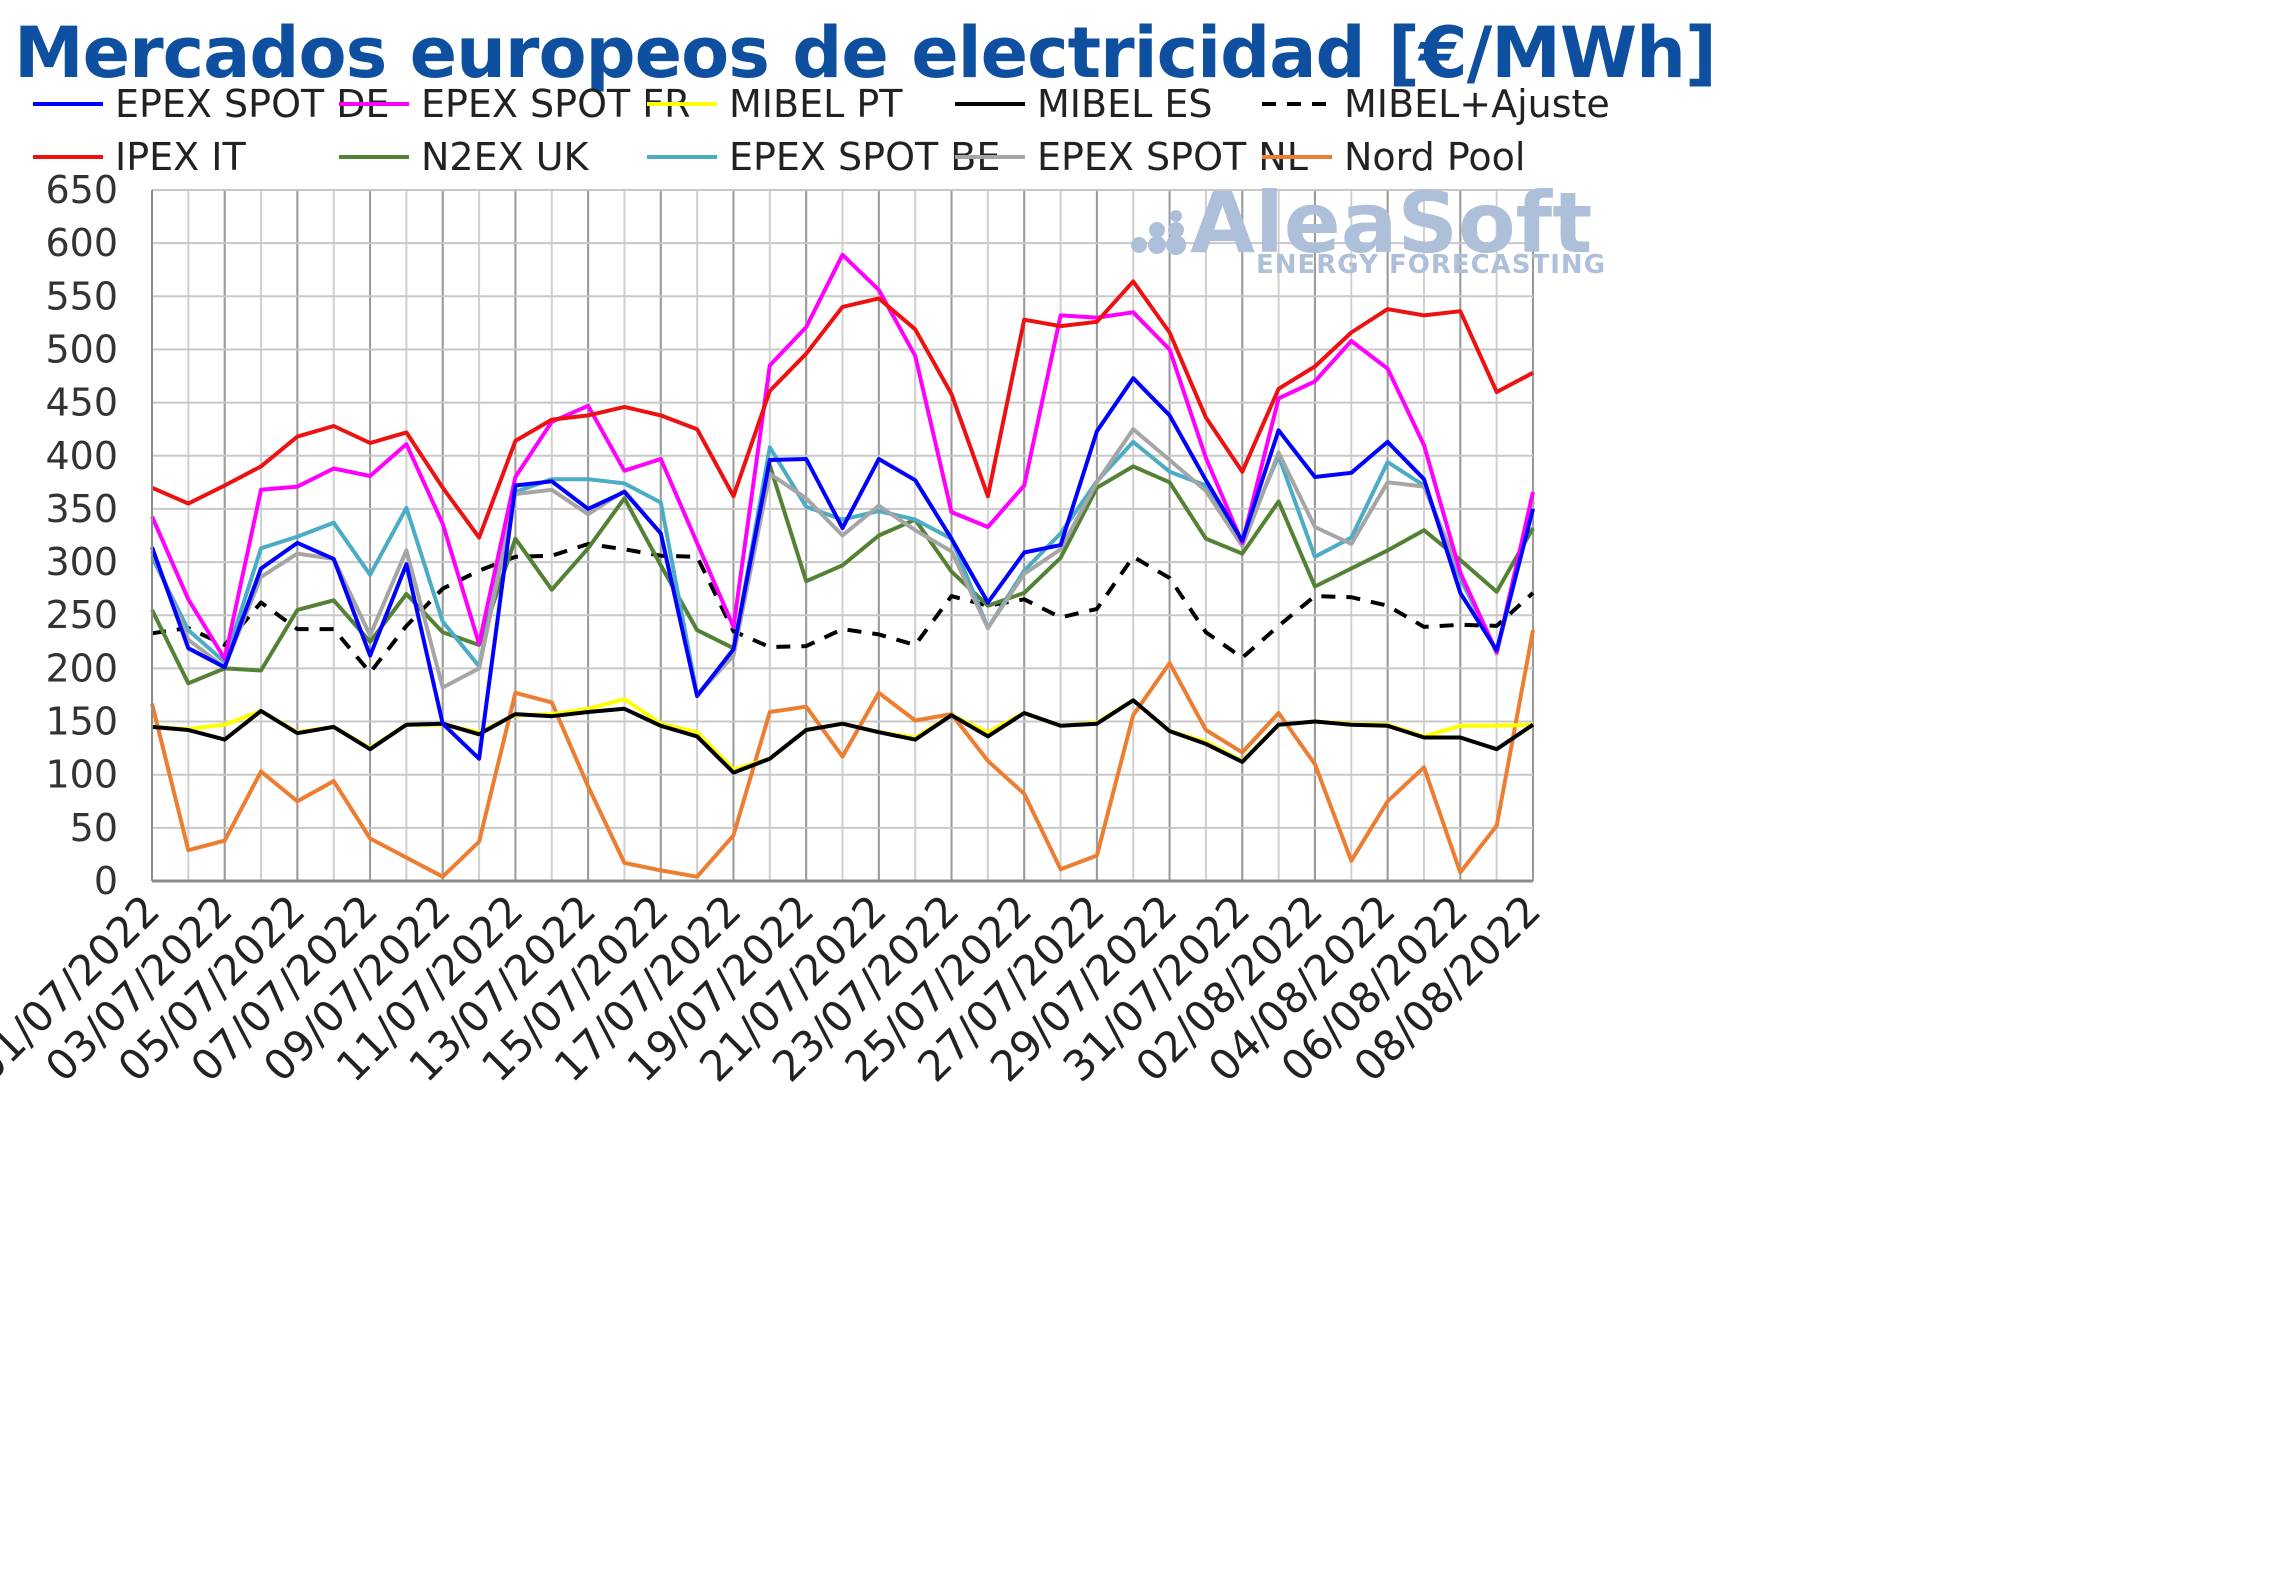  What do you see at coordinates (180, 157) in the screenshot?
I see `legend-label: IPEX IT` at bounding box center [180, 157].